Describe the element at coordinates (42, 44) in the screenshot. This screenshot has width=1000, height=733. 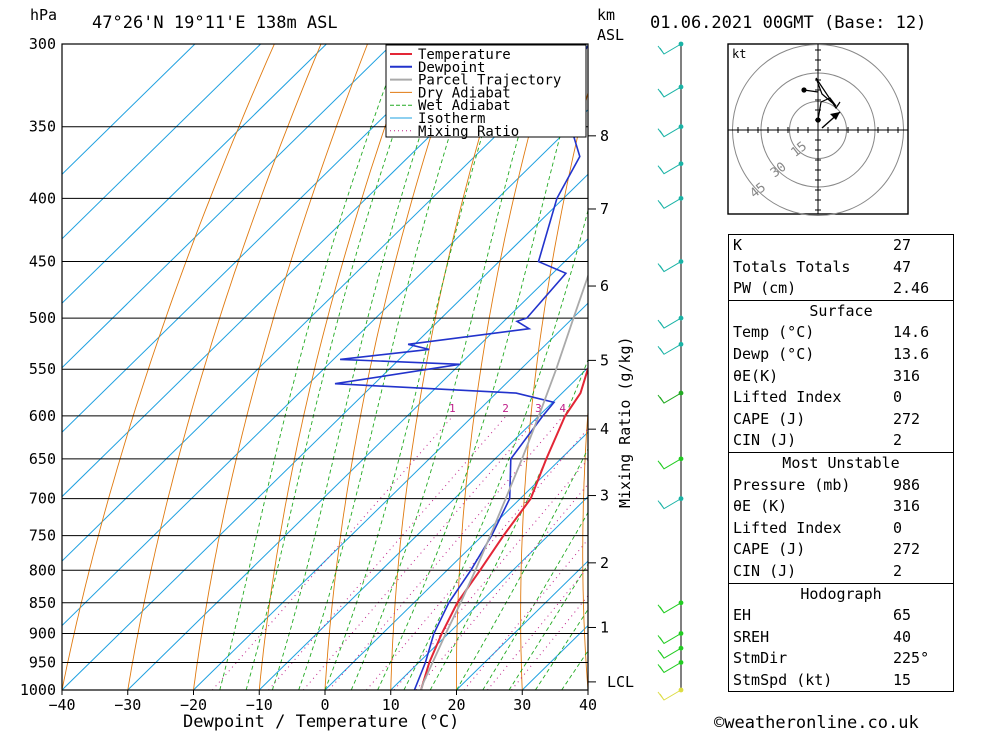
I see `pressure-tick-label: 300` at that location.